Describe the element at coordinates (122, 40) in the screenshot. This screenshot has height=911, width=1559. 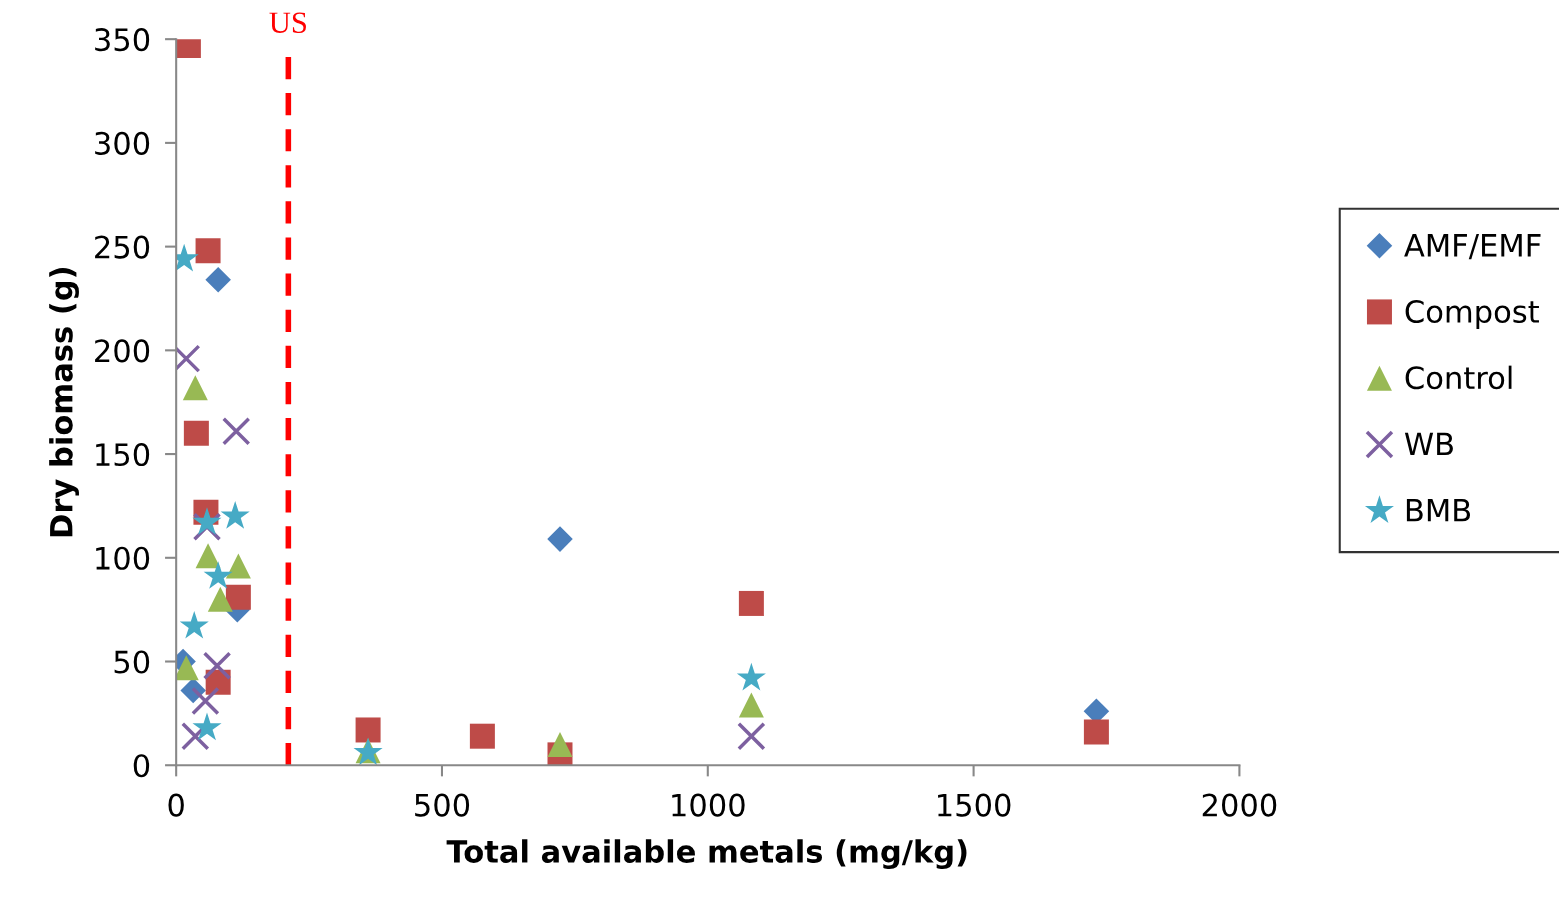
I see `y-tick-label: 350` at that location.